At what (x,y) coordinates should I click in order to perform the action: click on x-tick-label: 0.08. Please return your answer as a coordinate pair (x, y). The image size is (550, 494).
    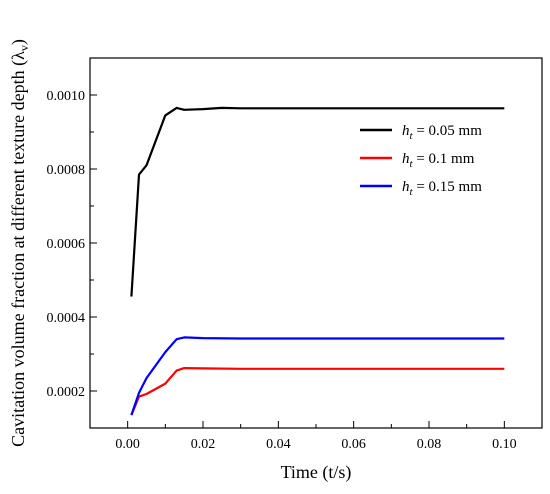
    Looking at the image, I should click on (429, 444).